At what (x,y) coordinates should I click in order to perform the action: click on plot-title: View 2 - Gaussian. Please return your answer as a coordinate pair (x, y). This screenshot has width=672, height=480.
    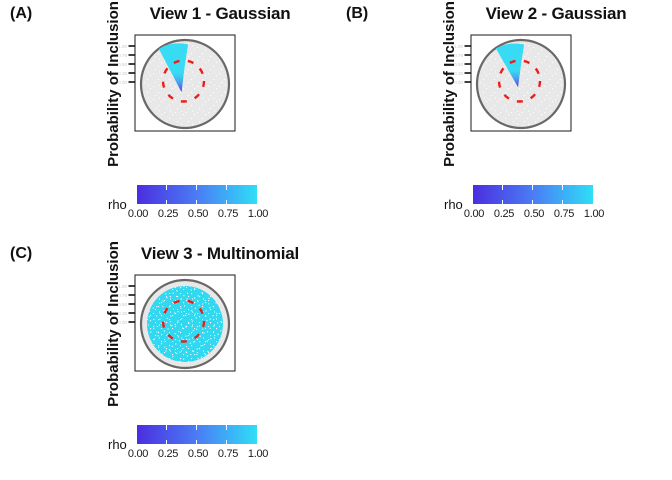
    Looking at the image, I should click on (556, 13).